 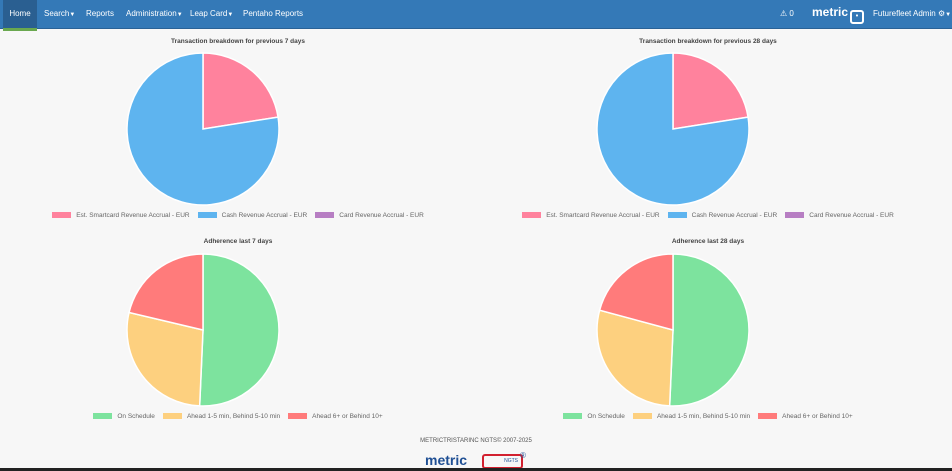 What do you see at coordinates (857, 17) in the screenshot?
I see `metric-logo-icon: •` at bounding box center [857, 17].